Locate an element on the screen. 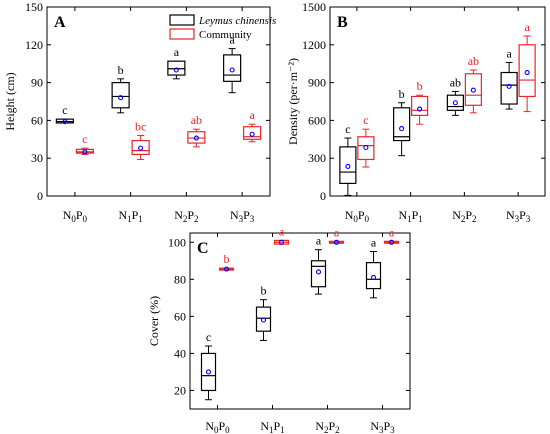 This screenshot has height=434, width=550. y-tick-label: 900 is located at coordinates (317, 83).